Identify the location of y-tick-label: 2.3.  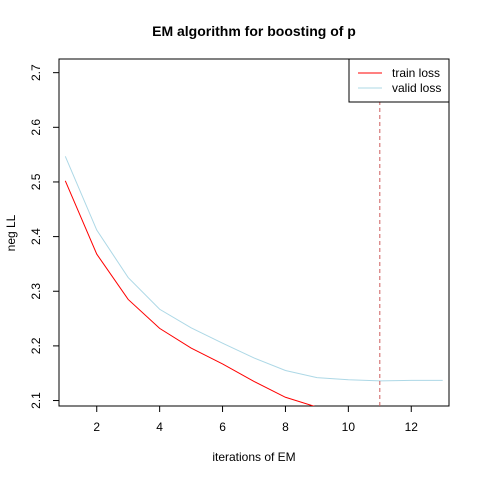
(36, 291).